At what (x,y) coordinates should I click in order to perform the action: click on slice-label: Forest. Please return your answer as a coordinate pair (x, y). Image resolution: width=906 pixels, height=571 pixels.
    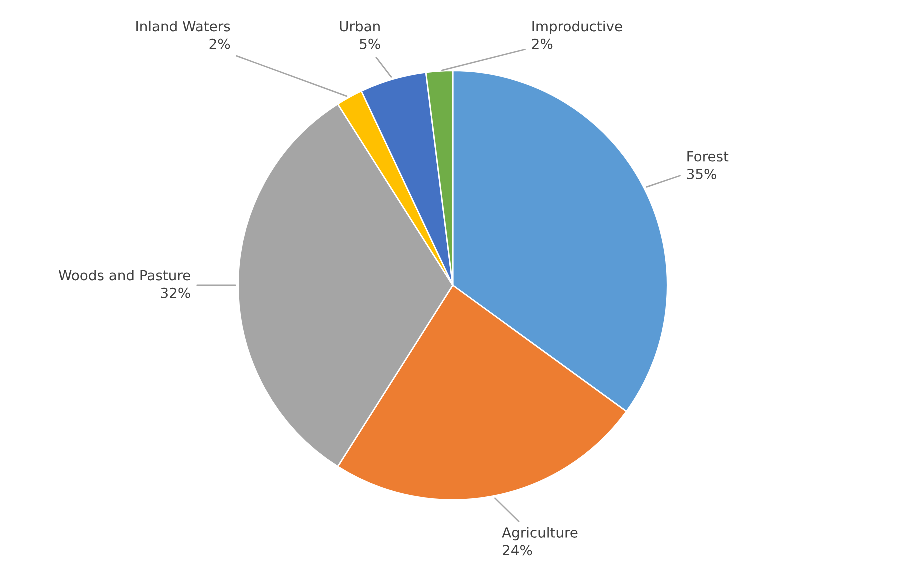
    Looking at the image, I should click on (708, 156).